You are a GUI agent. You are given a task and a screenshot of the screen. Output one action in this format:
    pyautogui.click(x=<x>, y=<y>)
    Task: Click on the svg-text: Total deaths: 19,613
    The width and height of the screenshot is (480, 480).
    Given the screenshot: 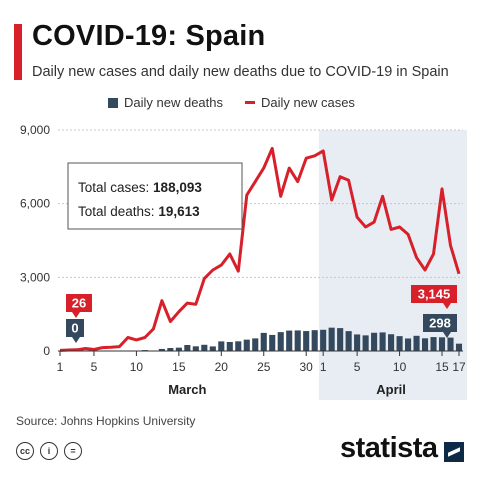 What is the action you would take?
    pyautogui.click(x=139, y=211)
    